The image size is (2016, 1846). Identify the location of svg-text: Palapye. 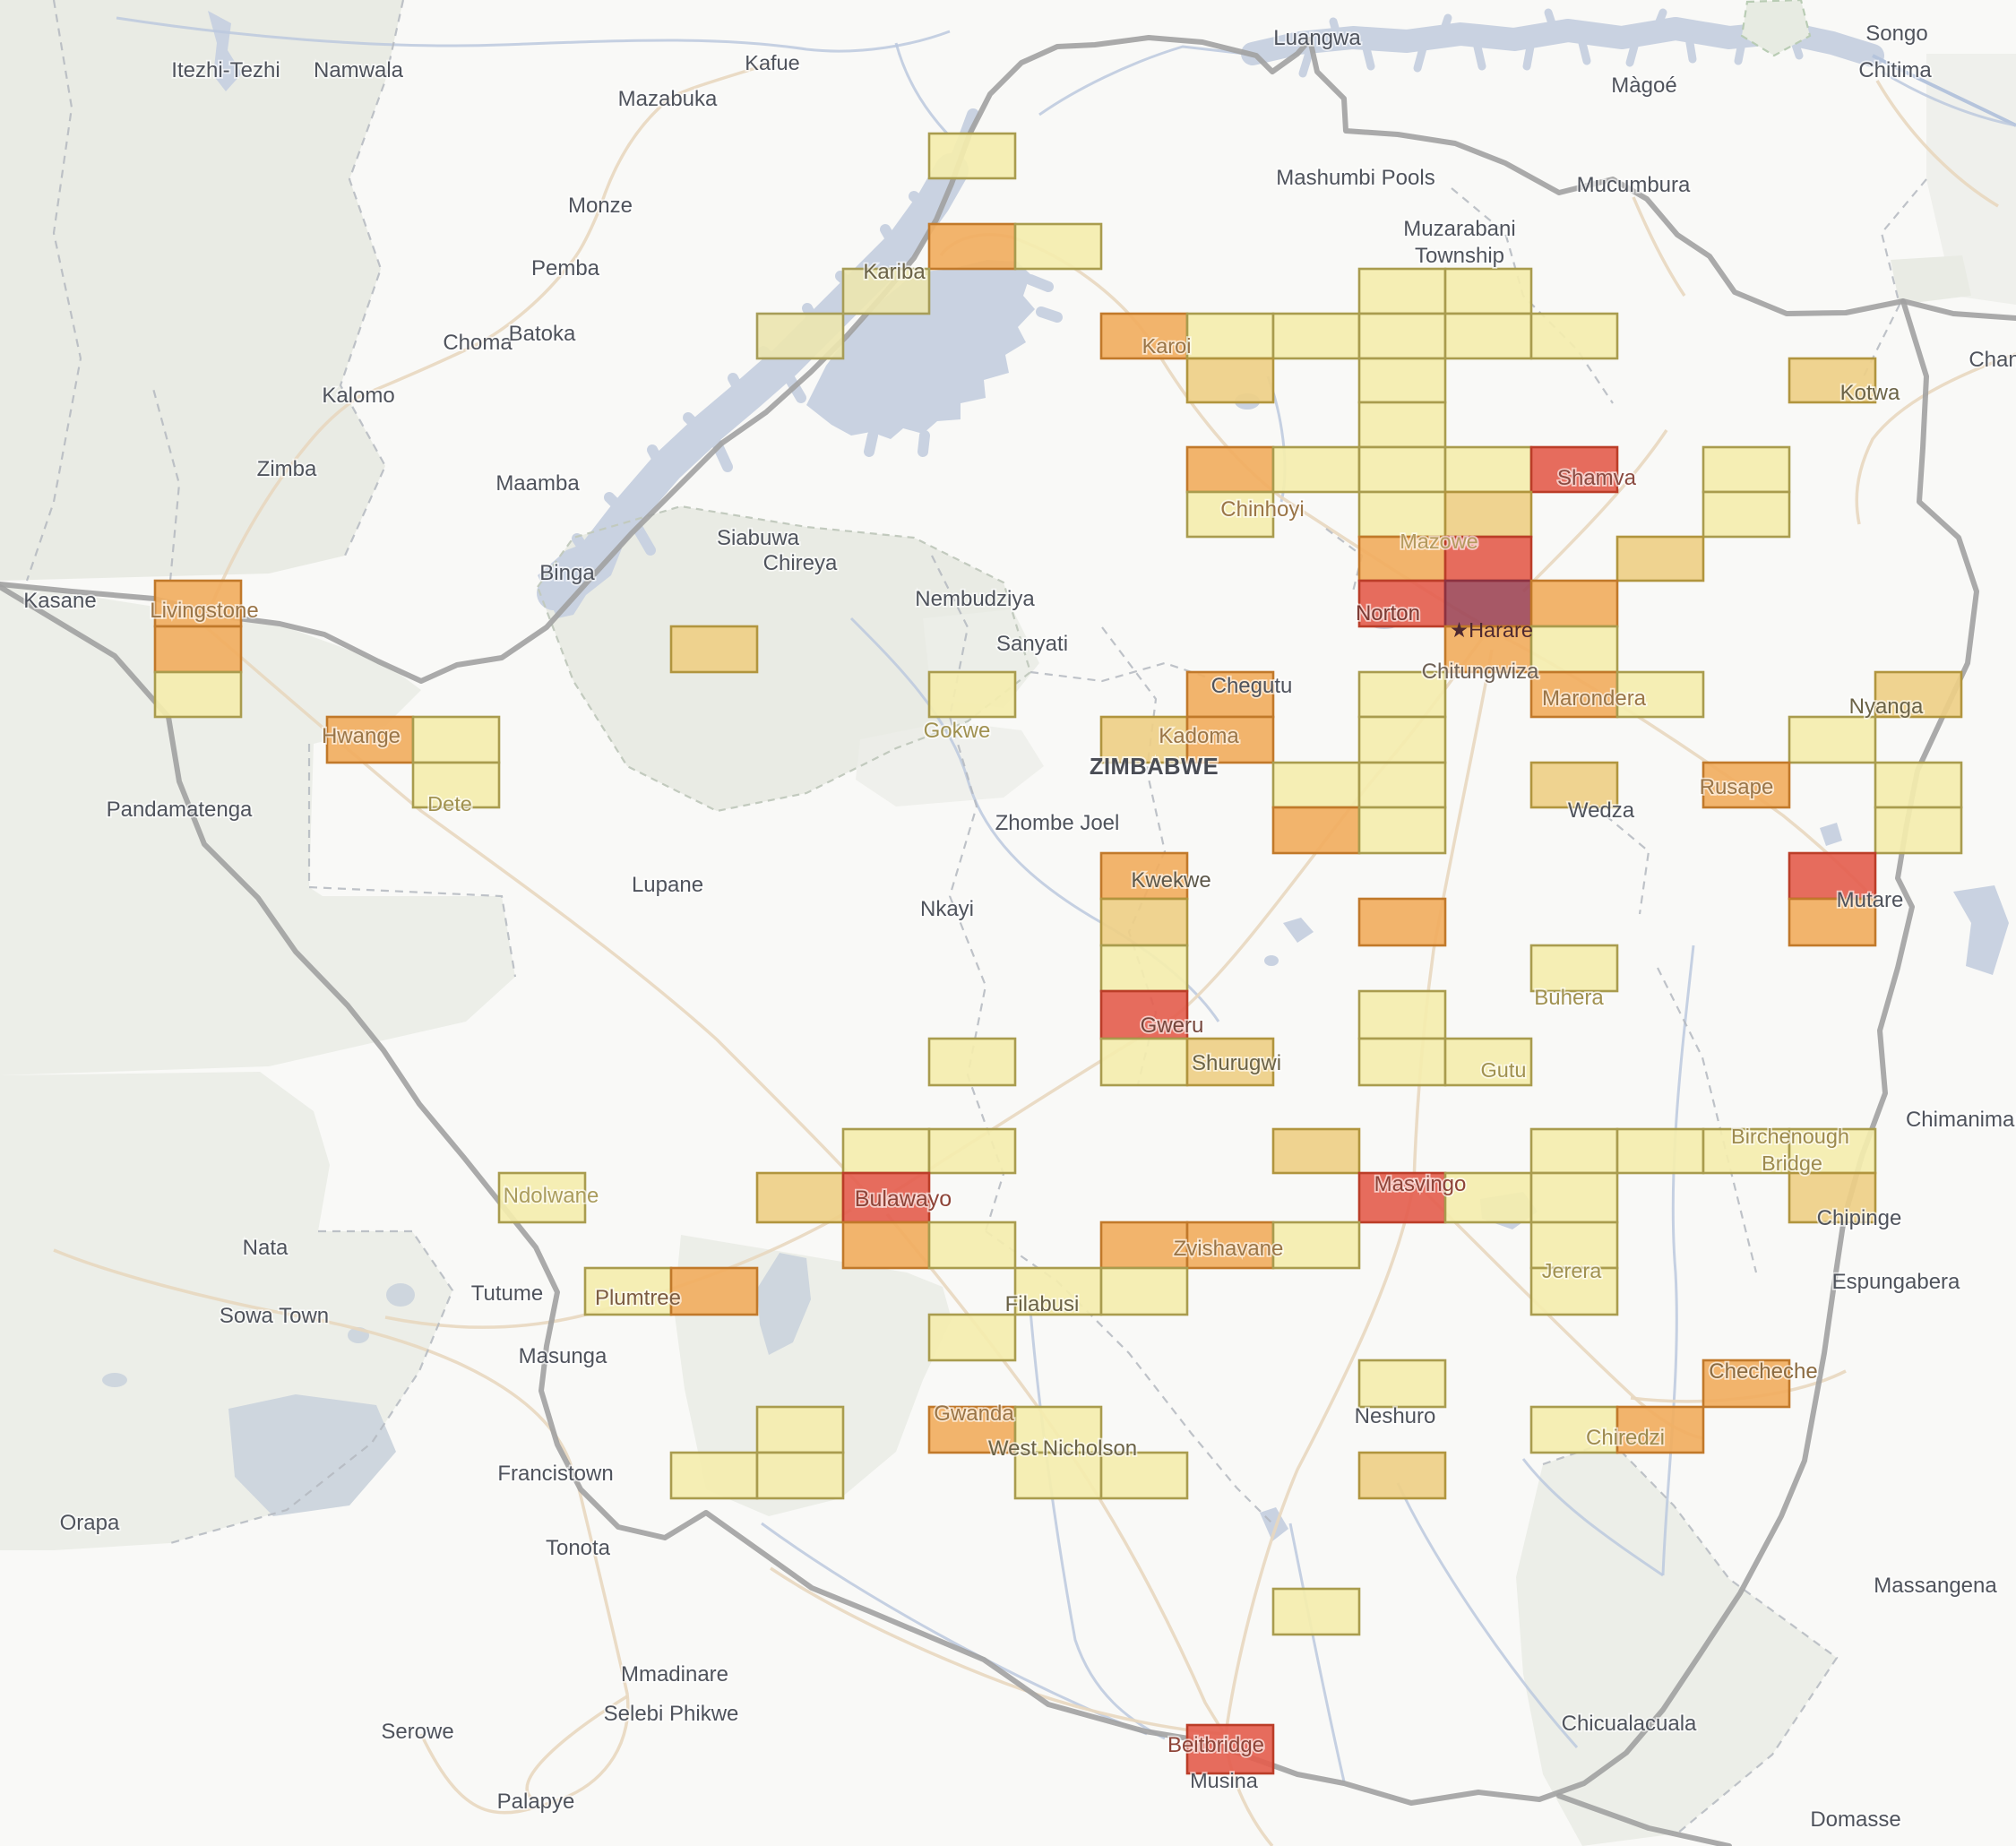
(536, 1802).